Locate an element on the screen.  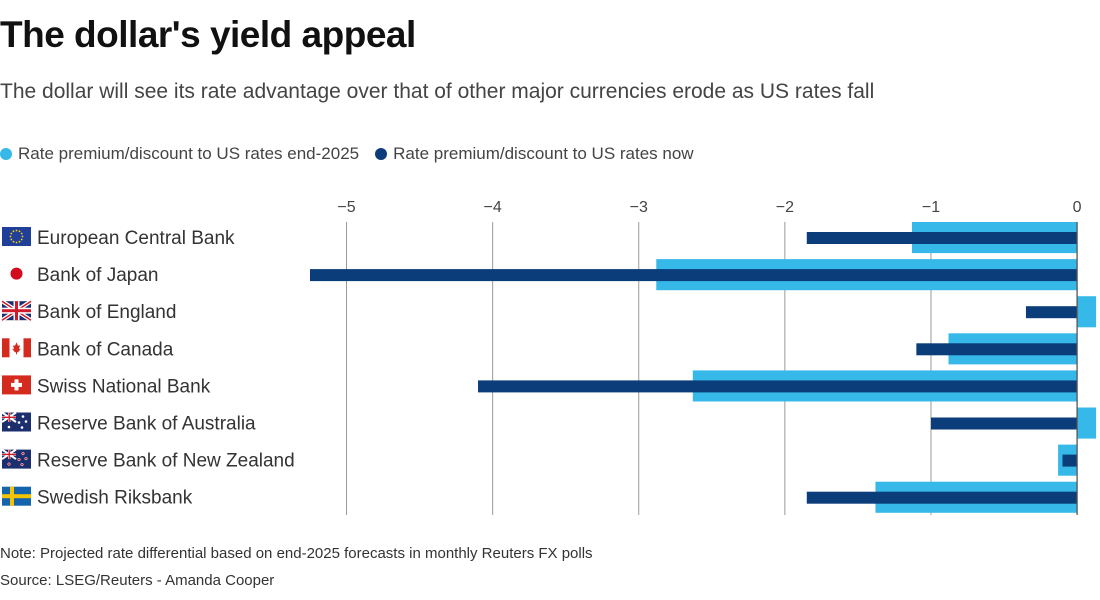
switzerland-flag-icon is located at coordinates (16, 385).